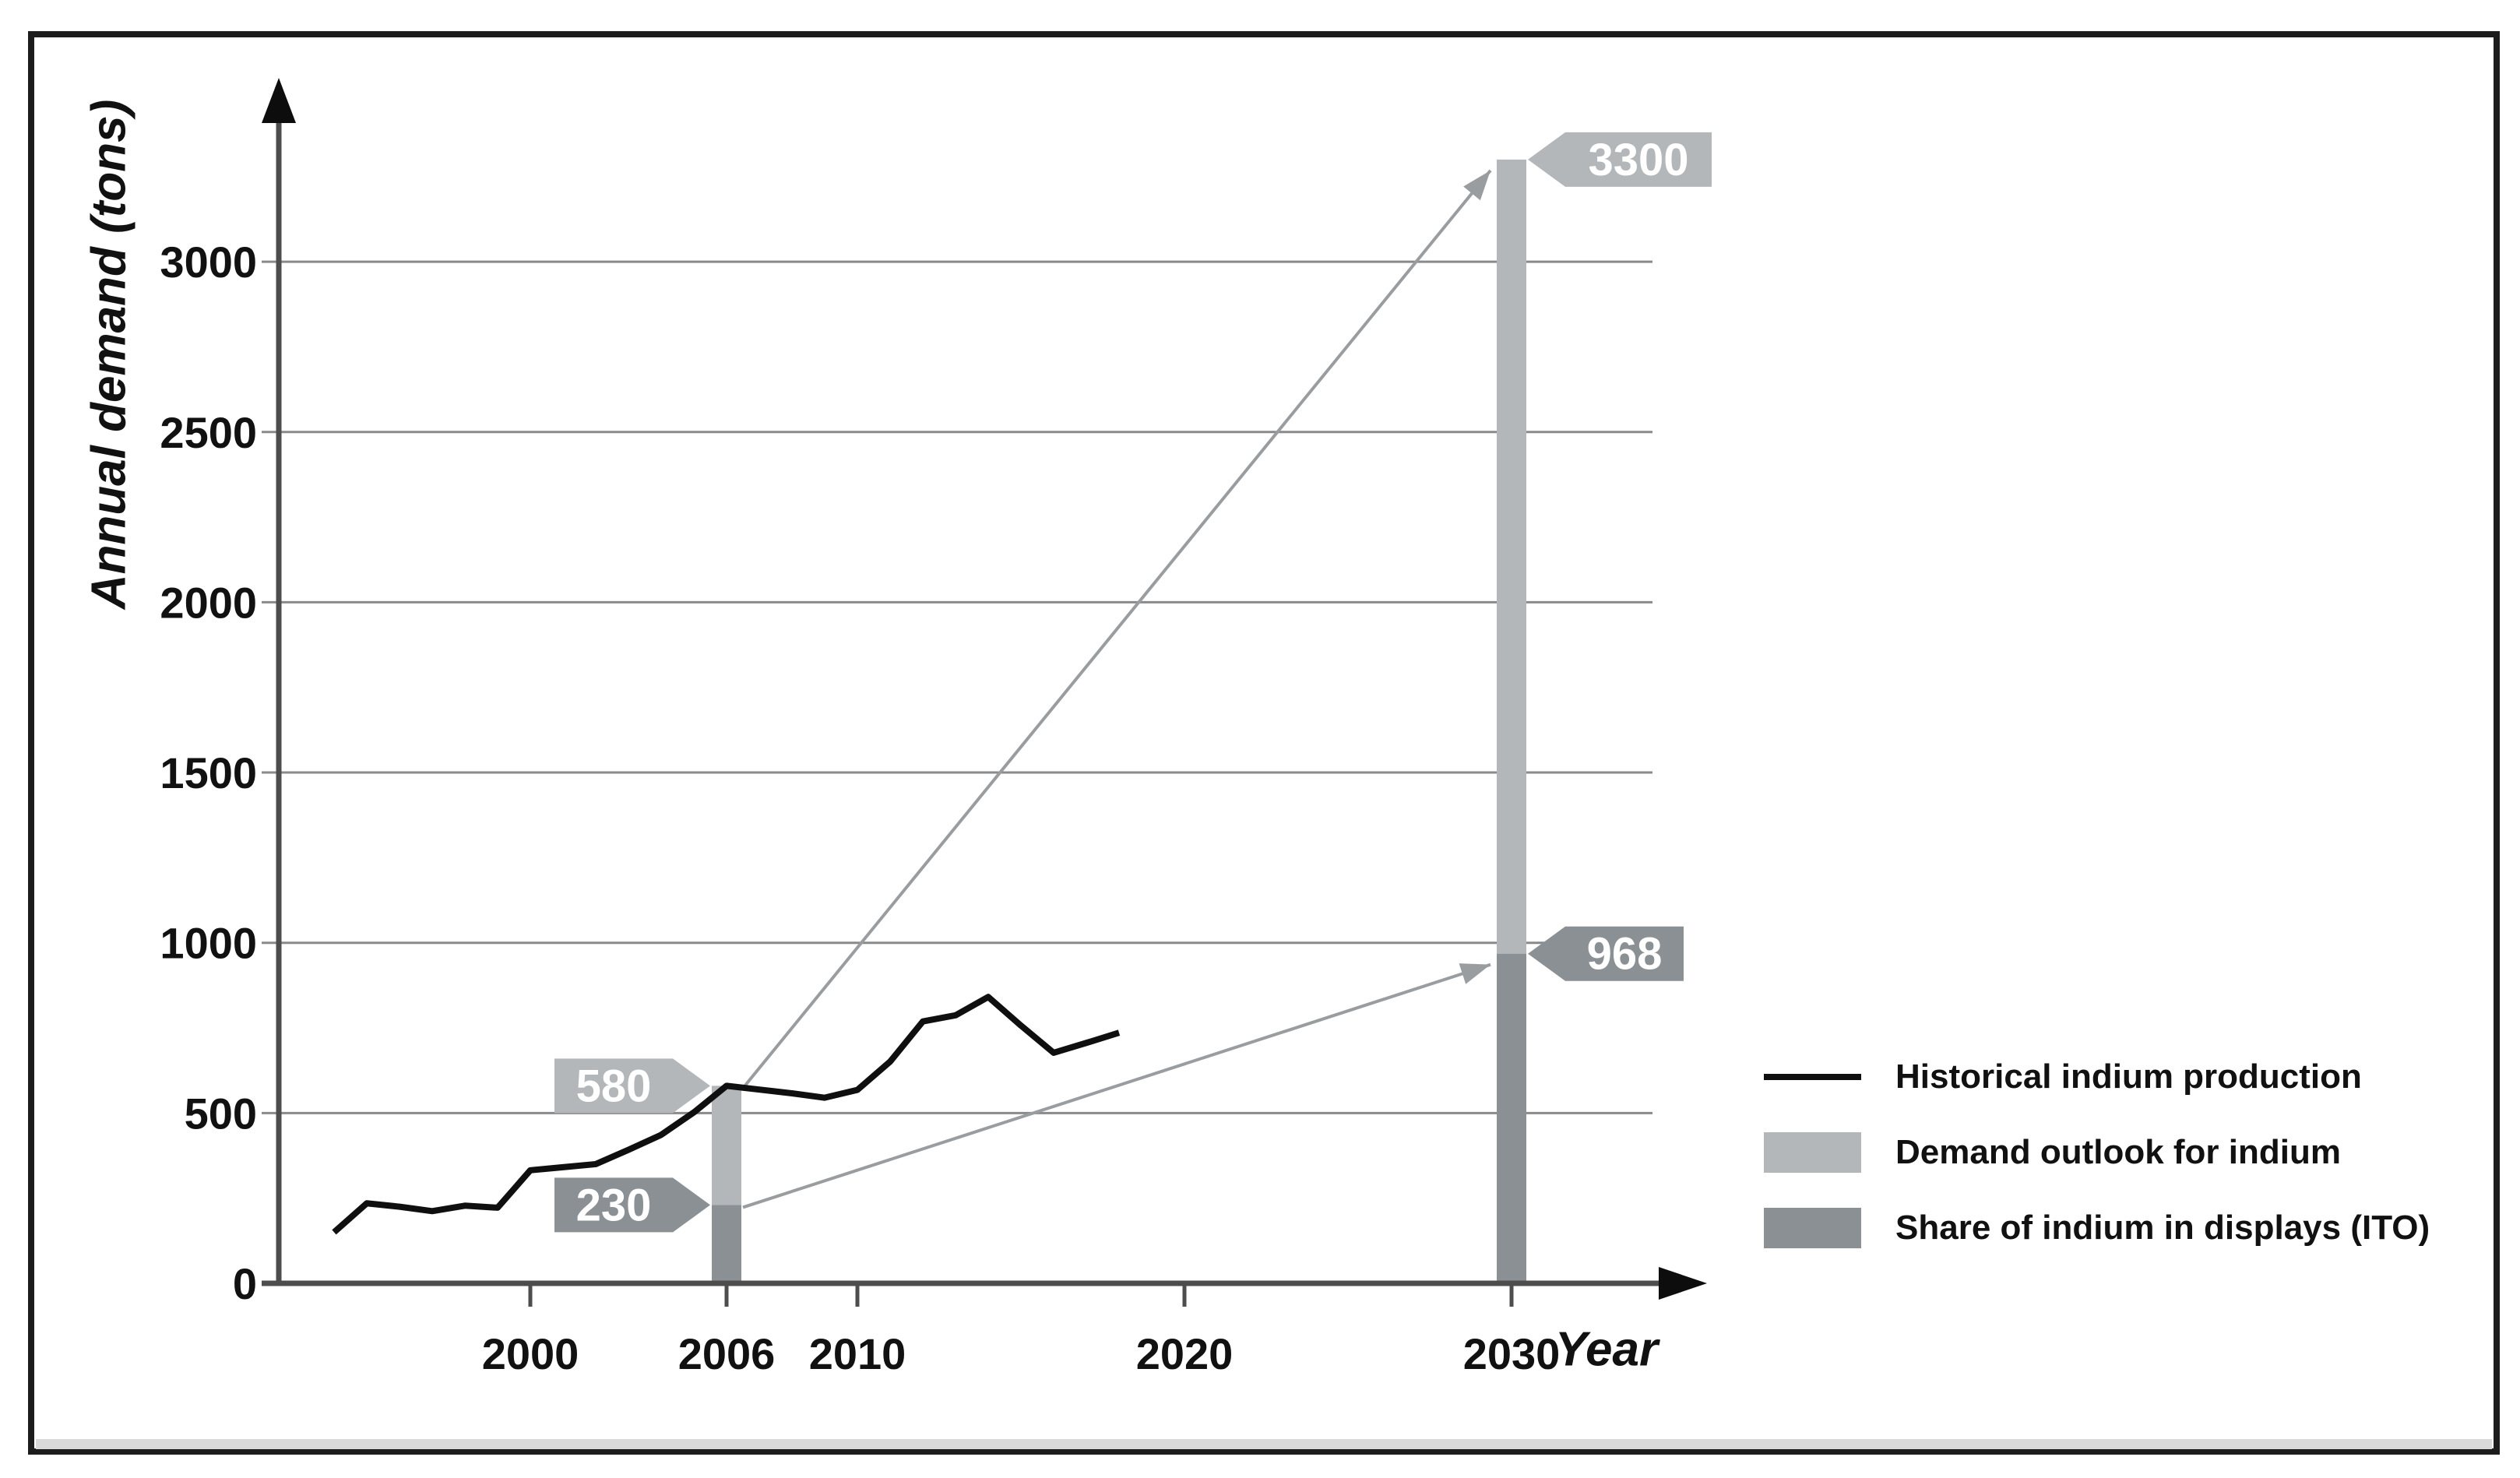 The height and width of the screenshot is (1478, 2520). Describe the element at coordinates (726, 1244) in the screenshot. I see `ito-share-bar-2006` at that location.